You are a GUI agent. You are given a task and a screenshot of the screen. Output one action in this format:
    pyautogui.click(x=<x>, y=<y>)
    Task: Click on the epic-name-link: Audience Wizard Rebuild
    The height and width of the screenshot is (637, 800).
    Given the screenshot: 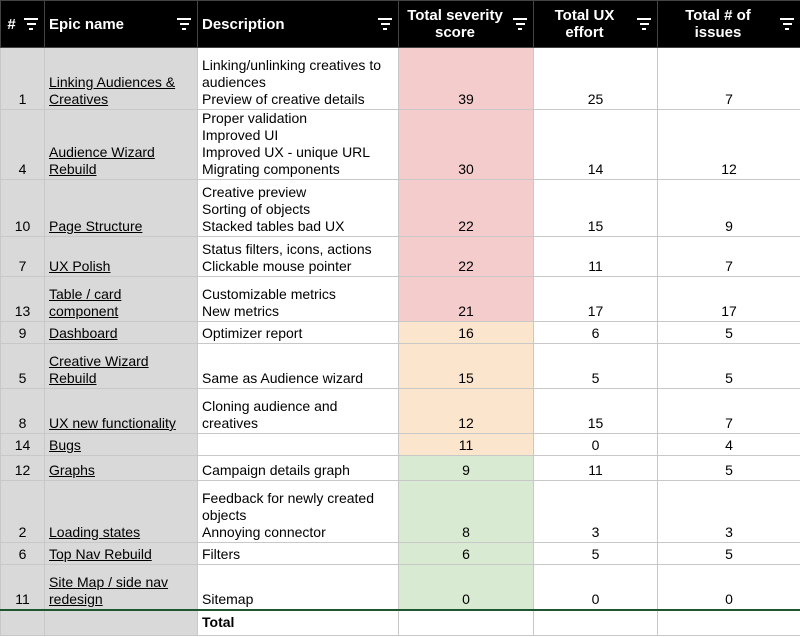 What is the action you would take?
    pyautogui.click(x=102, y=160)
    